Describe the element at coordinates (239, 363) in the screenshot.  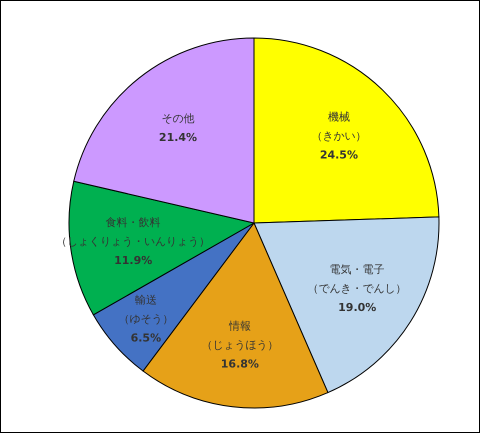
I see `data-label: 16.8%` at that location.